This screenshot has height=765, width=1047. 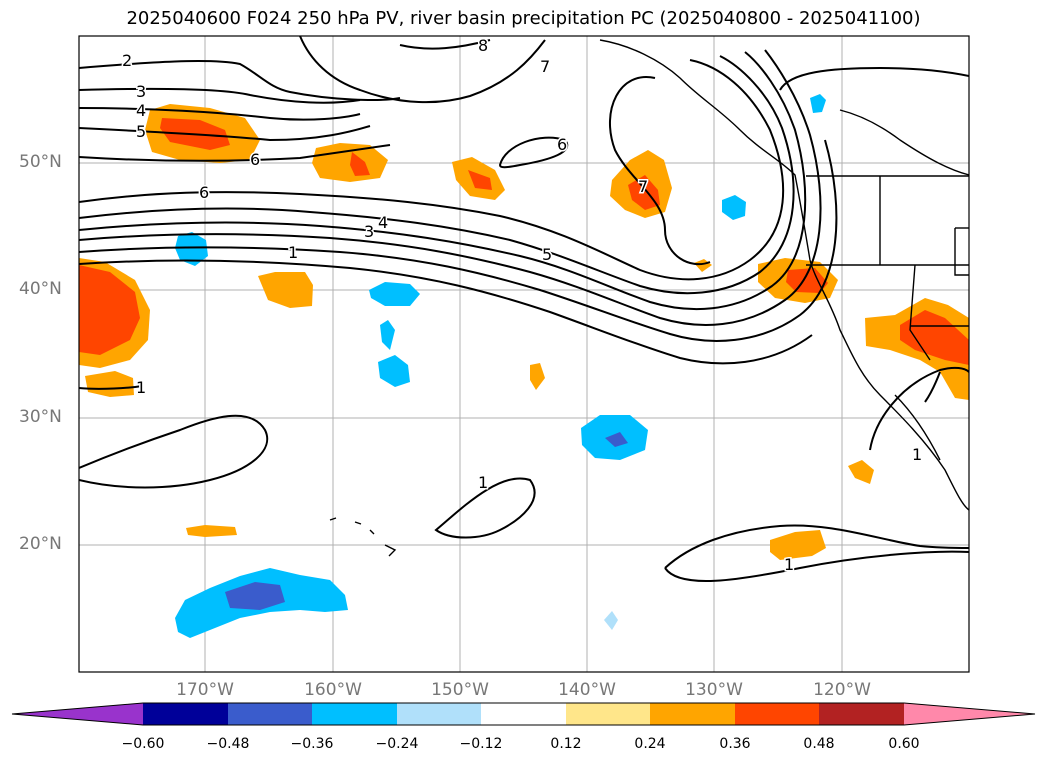 What do you see at coordinates (819, 744) in the screenshot?
I see `colorbar-tick-label: 0.48` at bounding box center [819, 744].